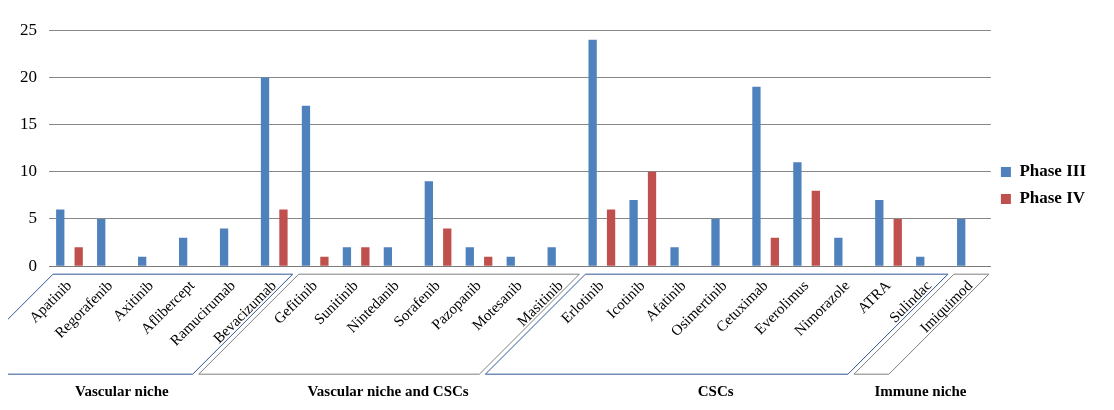 The height and width of the screenshot is (410, 1114). I want to click on y-tick-label: 15, so click(28, 124).